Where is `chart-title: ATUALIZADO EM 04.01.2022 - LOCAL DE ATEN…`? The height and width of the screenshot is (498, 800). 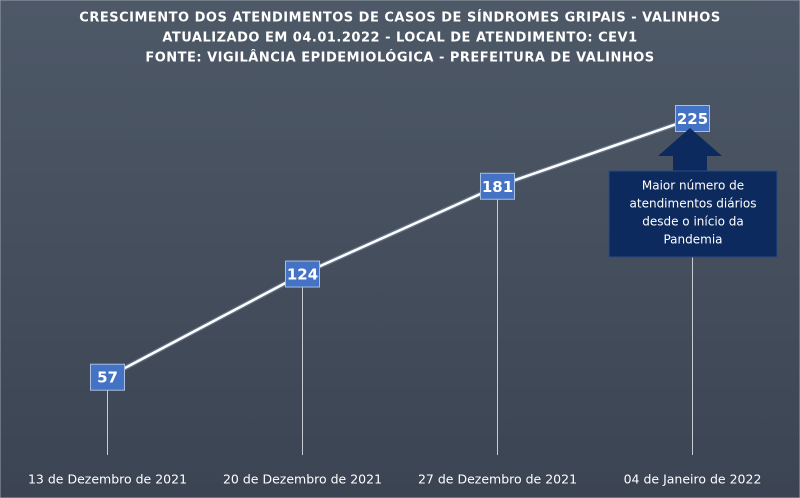 chart-title: ATUALIZADO EM 04.01.2022 - LOCAL DE ATEN… is located at coordinates (399, 38).